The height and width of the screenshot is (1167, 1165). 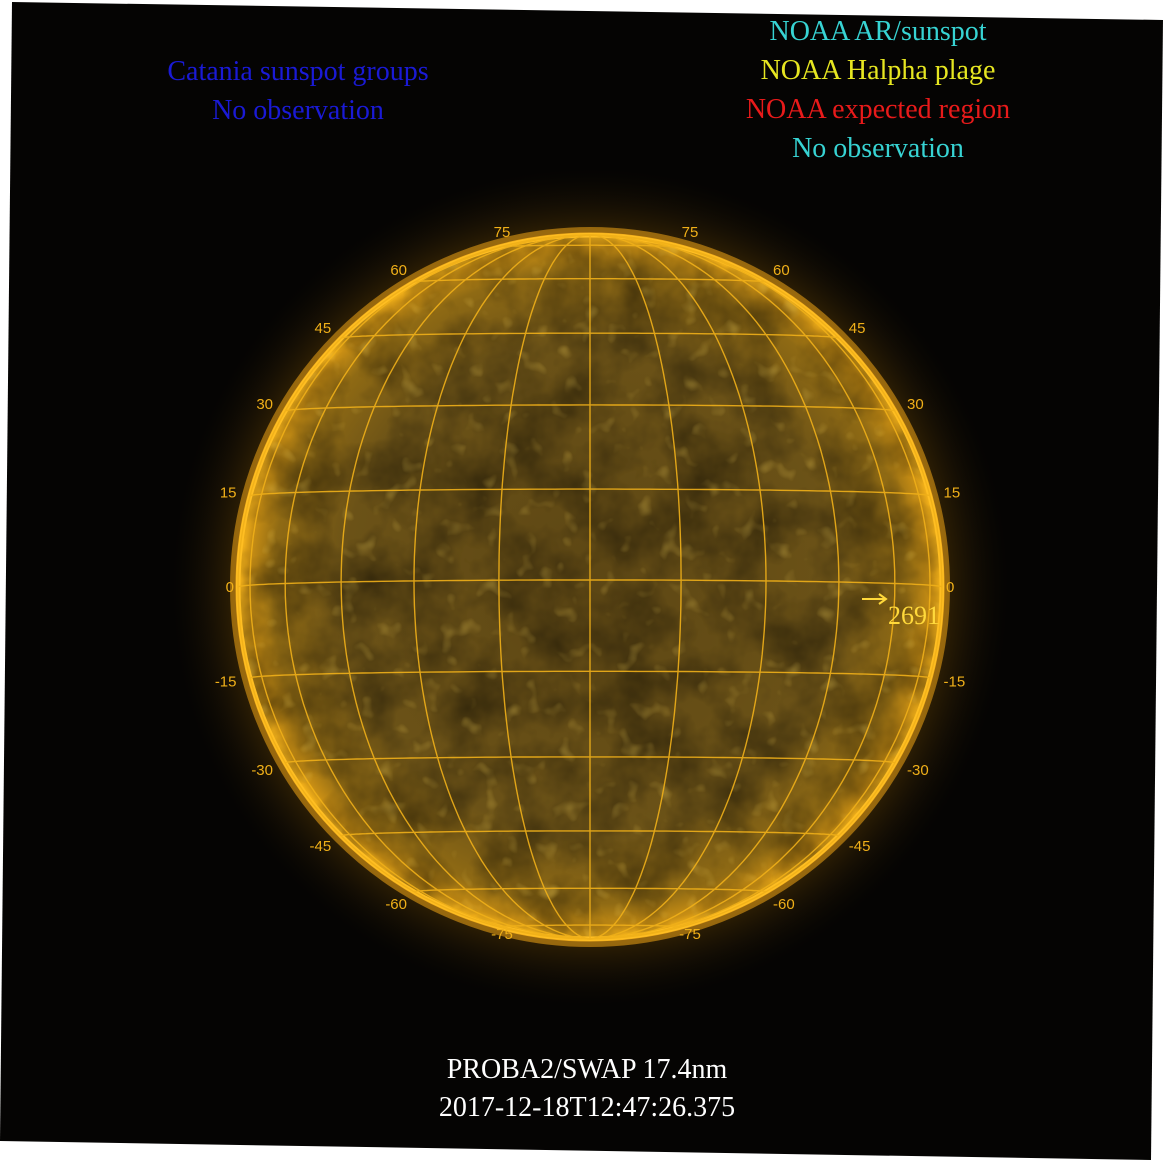 What do you see at coordinates (587, 1107) in the screenshot?
I see `timestamp-caption: 2017-12-18T12:47:26.375` at bounding box center [587, 1107].